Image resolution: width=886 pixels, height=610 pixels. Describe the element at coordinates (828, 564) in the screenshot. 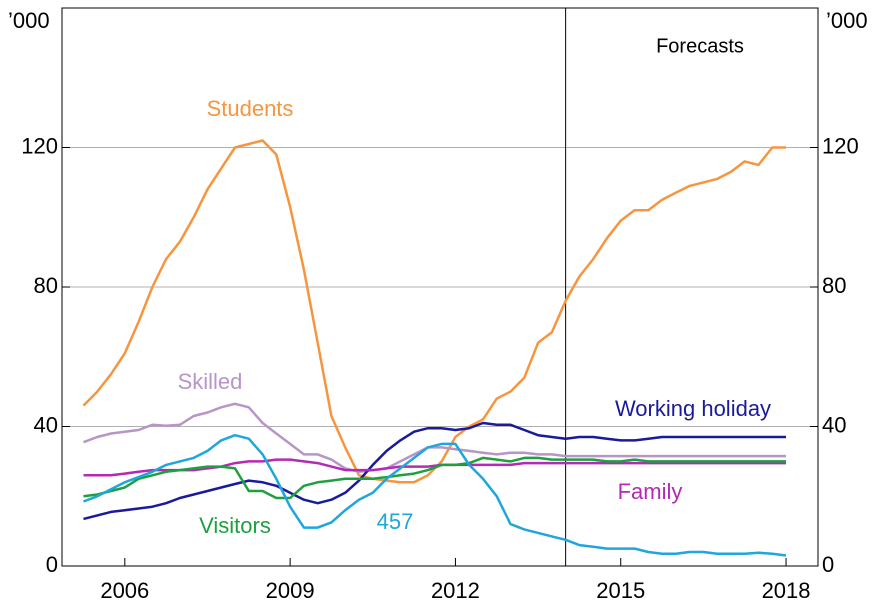

I see `y2-tick-label: 0` at that location.